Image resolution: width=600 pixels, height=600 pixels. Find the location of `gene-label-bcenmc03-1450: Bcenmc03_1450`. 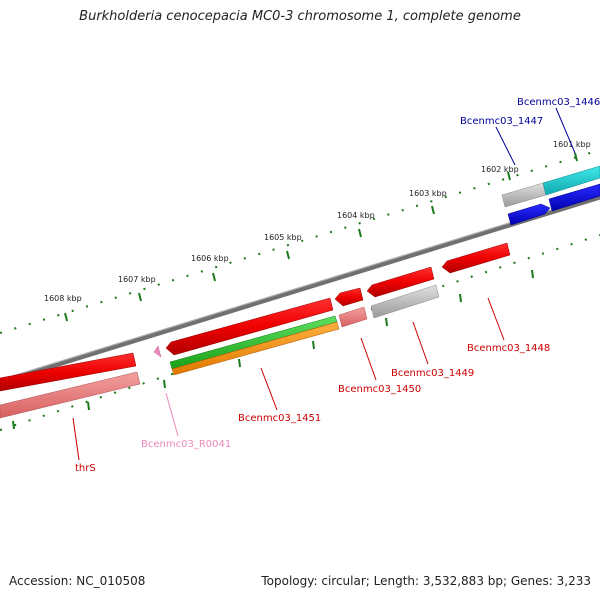

gene-label-bcenmc03-1450: Bcenmc03_1450 is located at coordinates (379, 389).